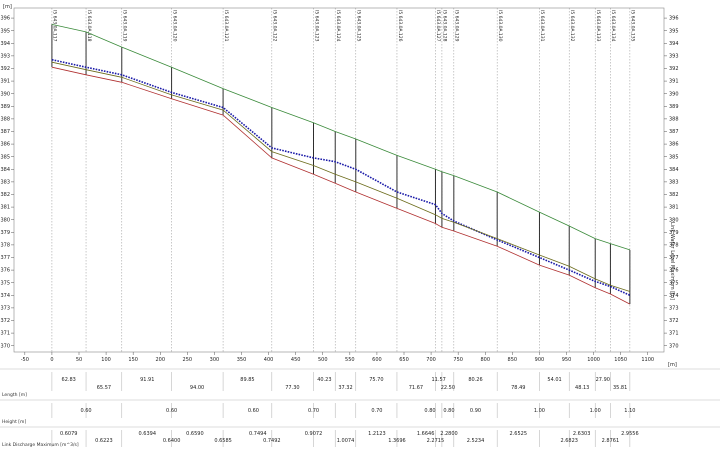 The width and height of the screenshot is (720, 451). I want to click on depth-value: 0.6394, so click(148, 434).